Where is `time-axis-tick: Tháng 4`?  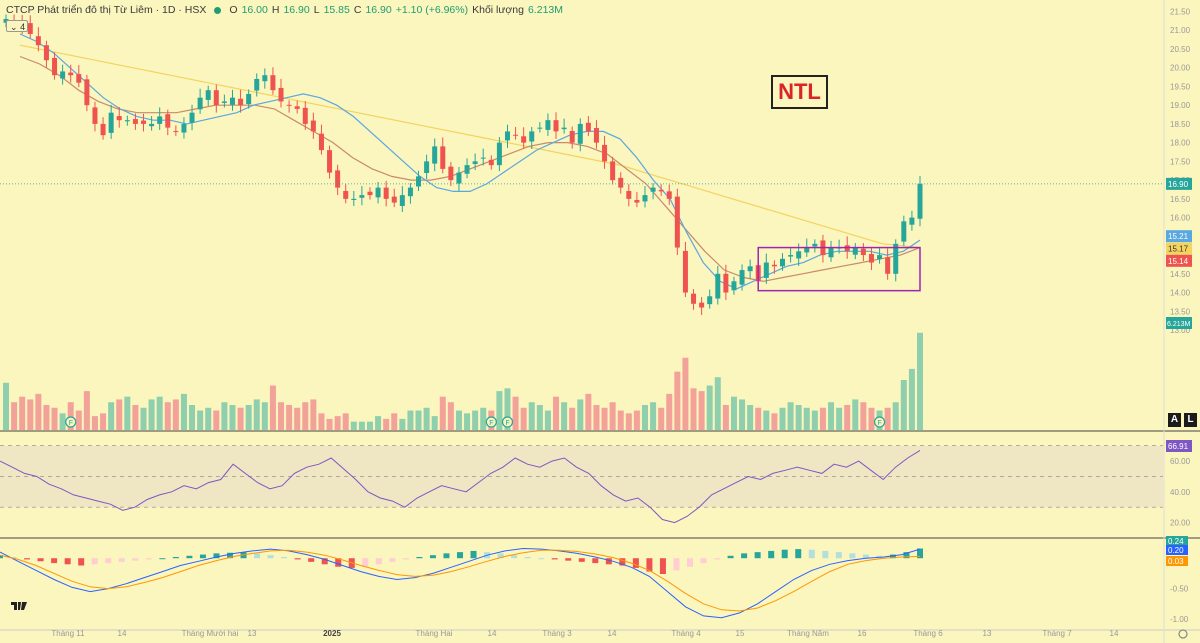 time-axis-tick: Tháng 4 is located at coordinates (686, 633).